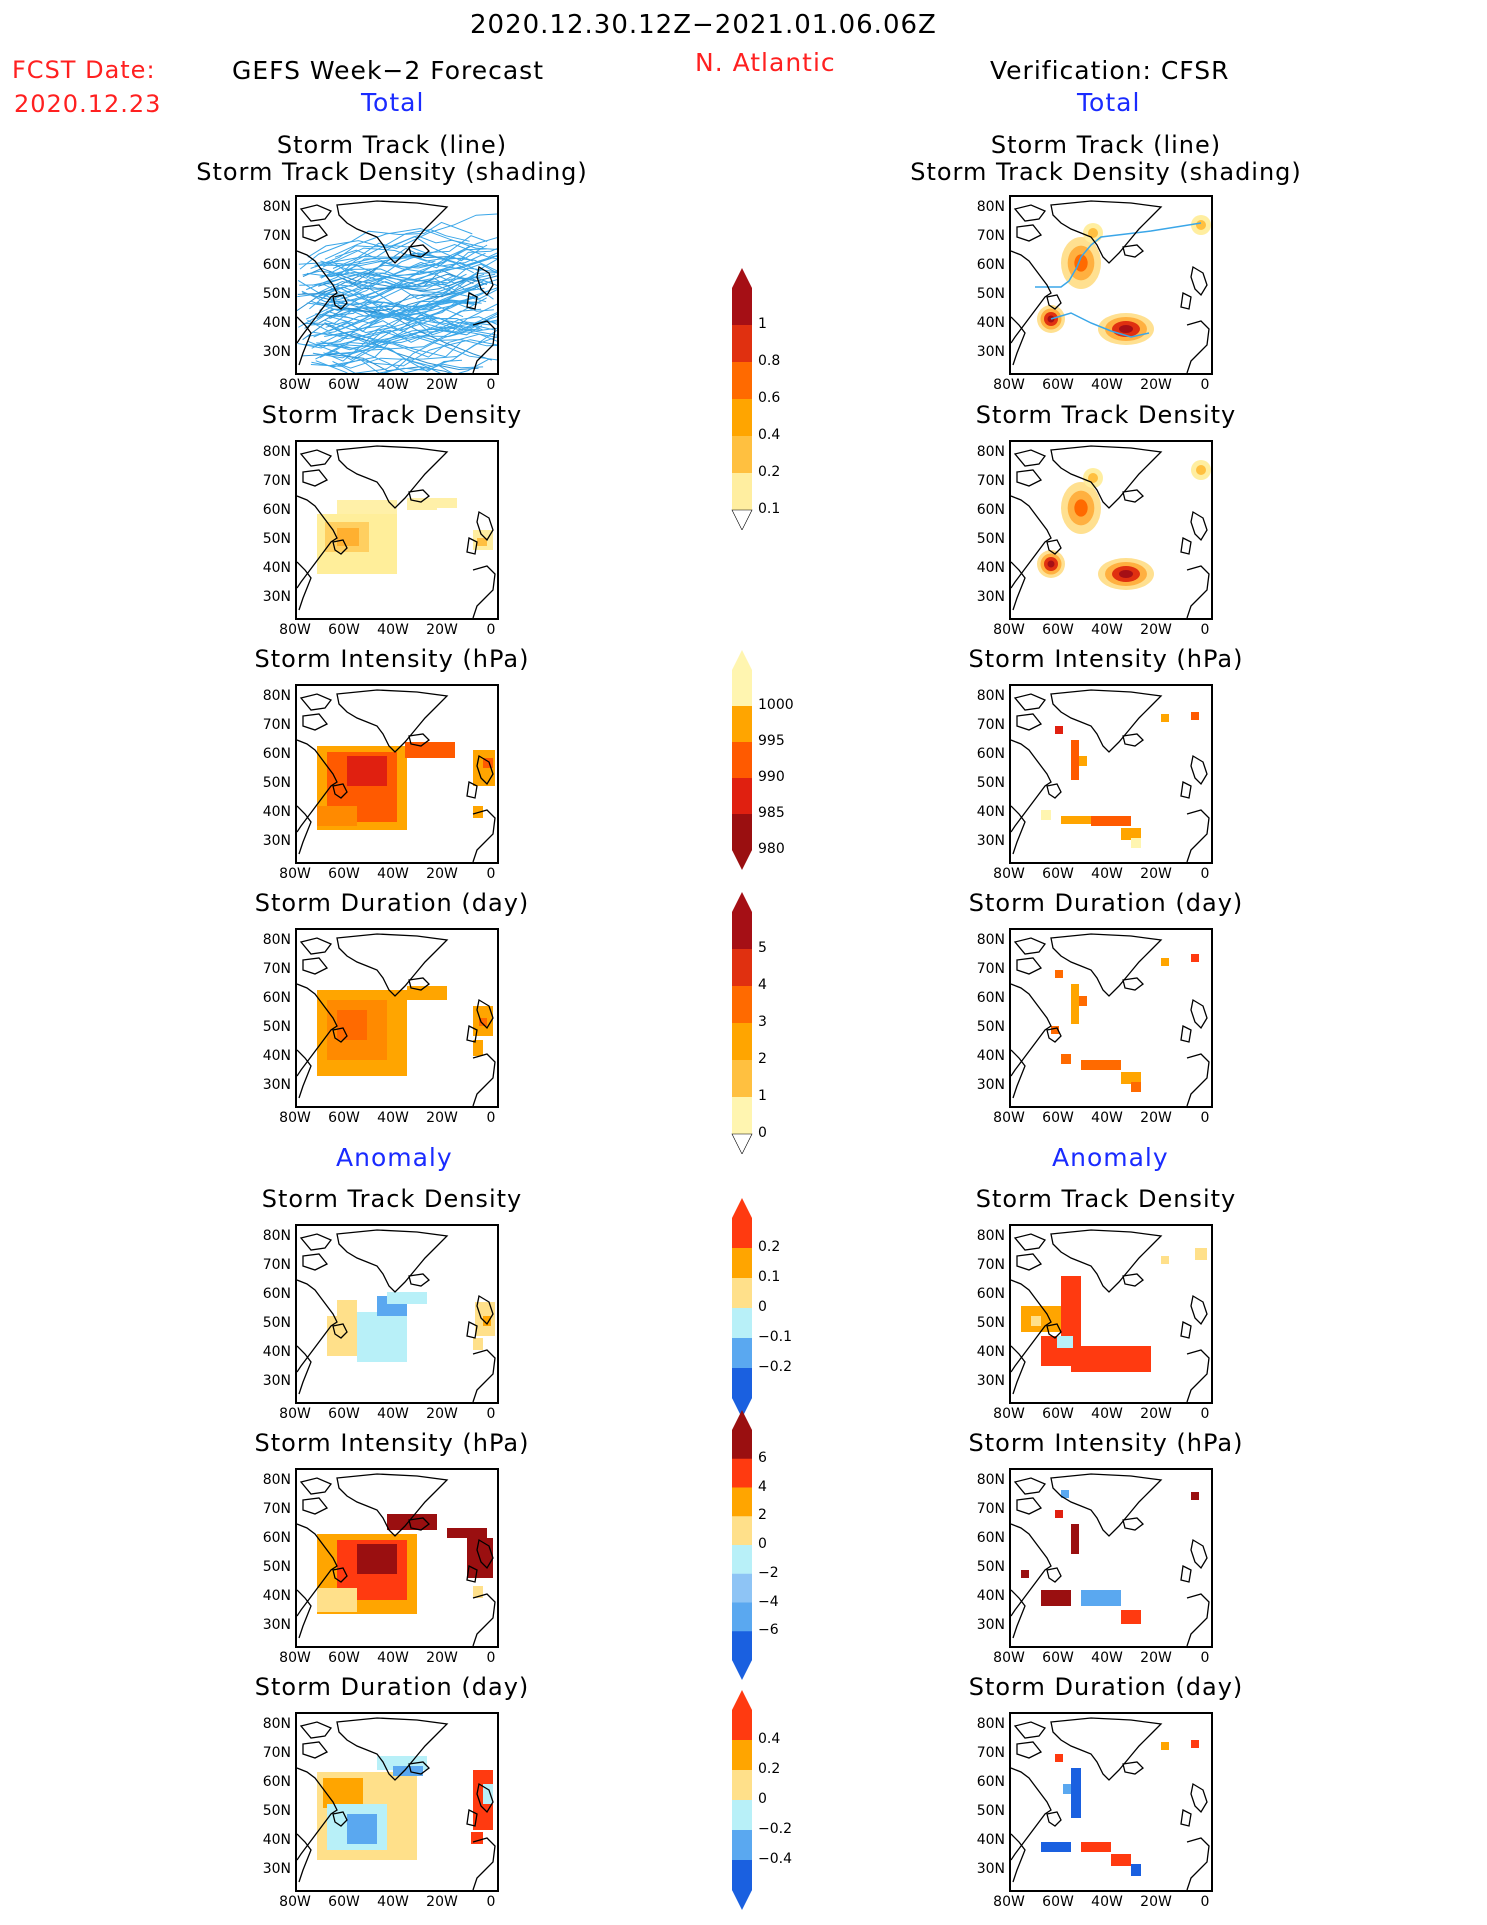 This screenshot has width=1487, height=1925. What do you see at coordinates (769, 398) in the screenshot?
I see `colorbar-label: 0.6` at bounding box center [769, 398].